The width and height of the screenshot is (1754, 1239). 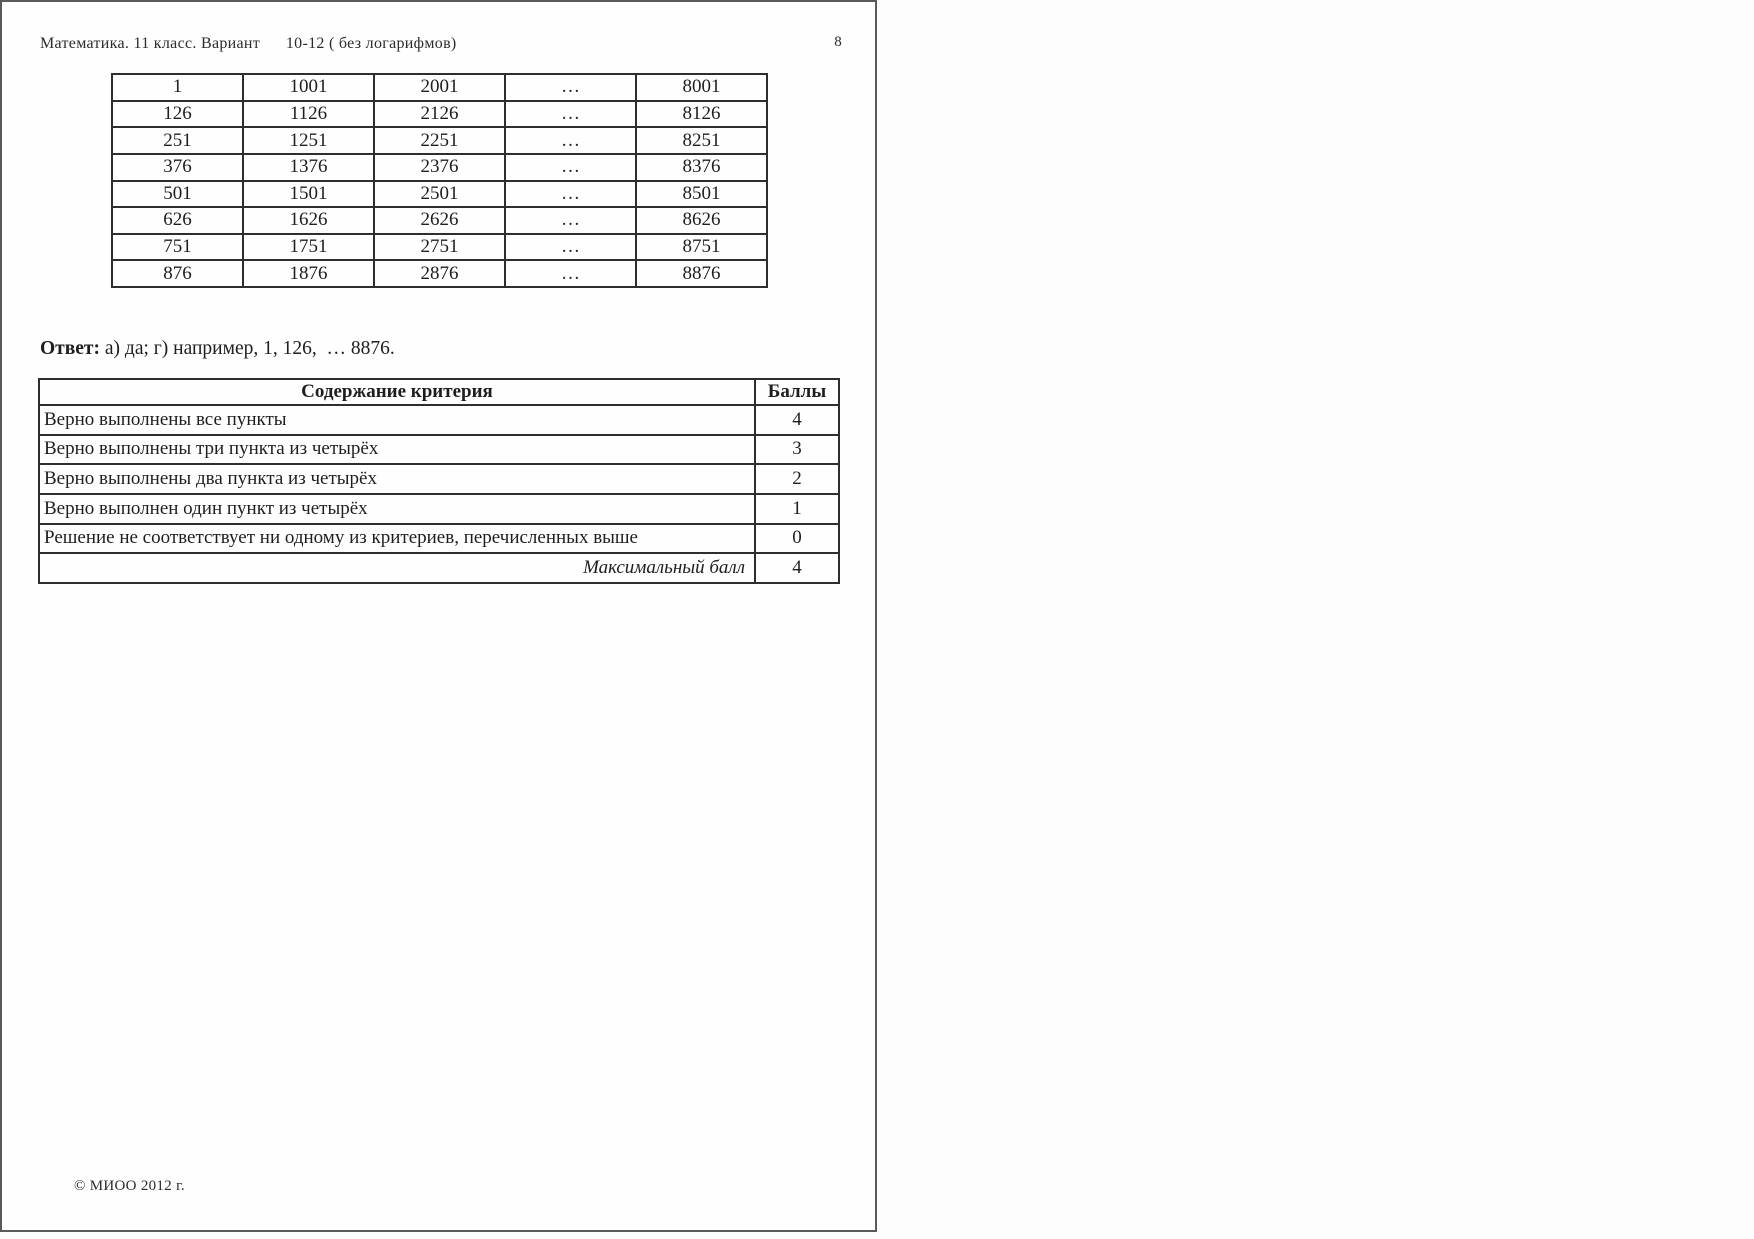 I want to click on number-cell: 8626, so click(x=701, y=220).